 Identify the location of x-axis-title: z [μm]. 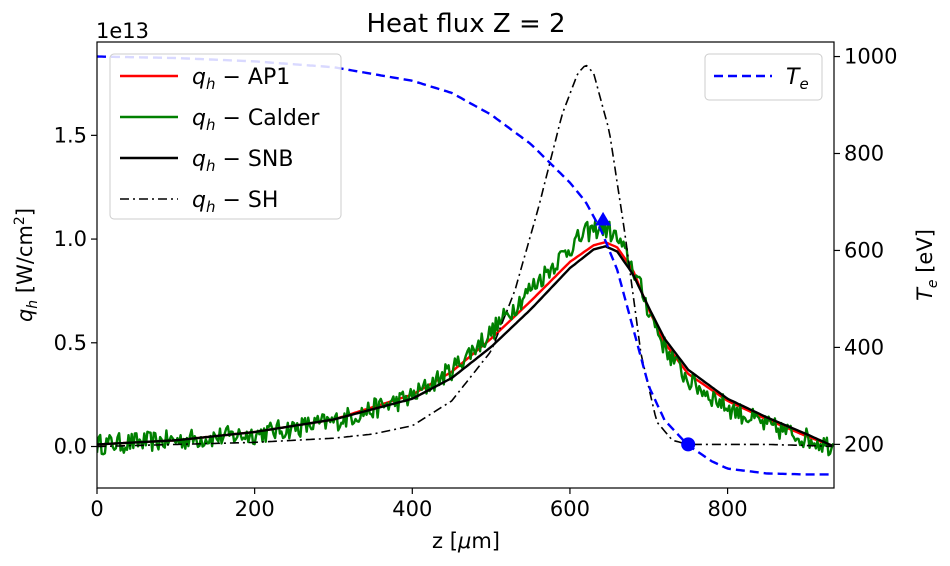
(466, 541).